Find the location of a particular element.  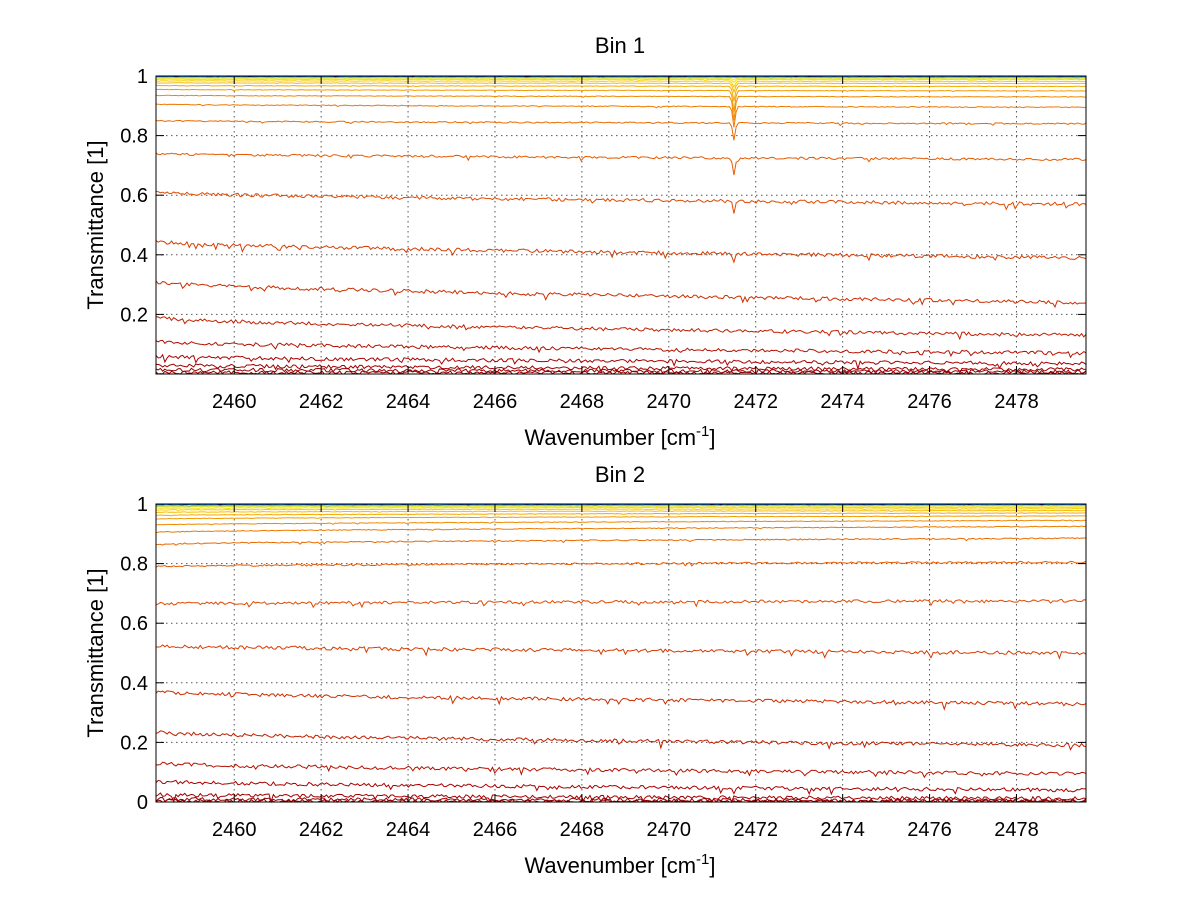

subplot-title: Bin 1 is located at coordinates (620, 45).